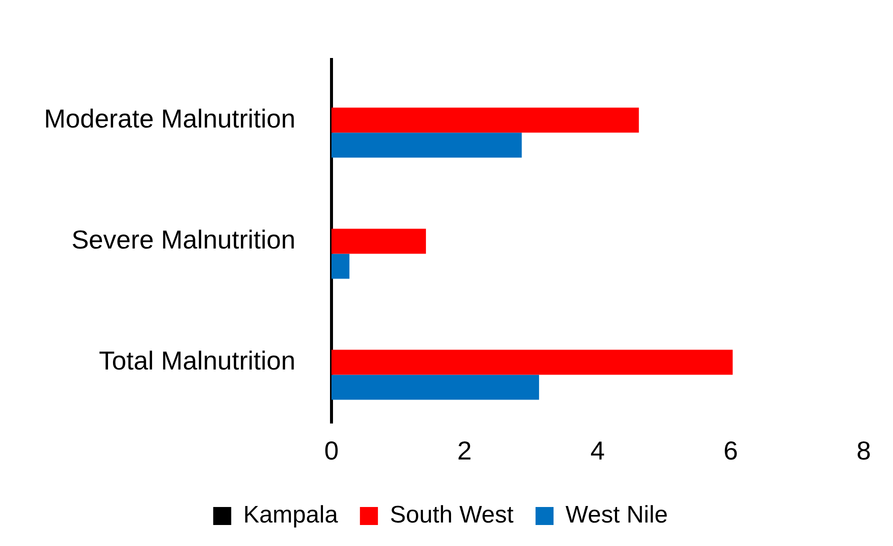 The image size is (893, 546). Describe the element at coordinates (170, 118) in the screenshot. I see `y-tick-label: Moderate Malnutrition` at that location.